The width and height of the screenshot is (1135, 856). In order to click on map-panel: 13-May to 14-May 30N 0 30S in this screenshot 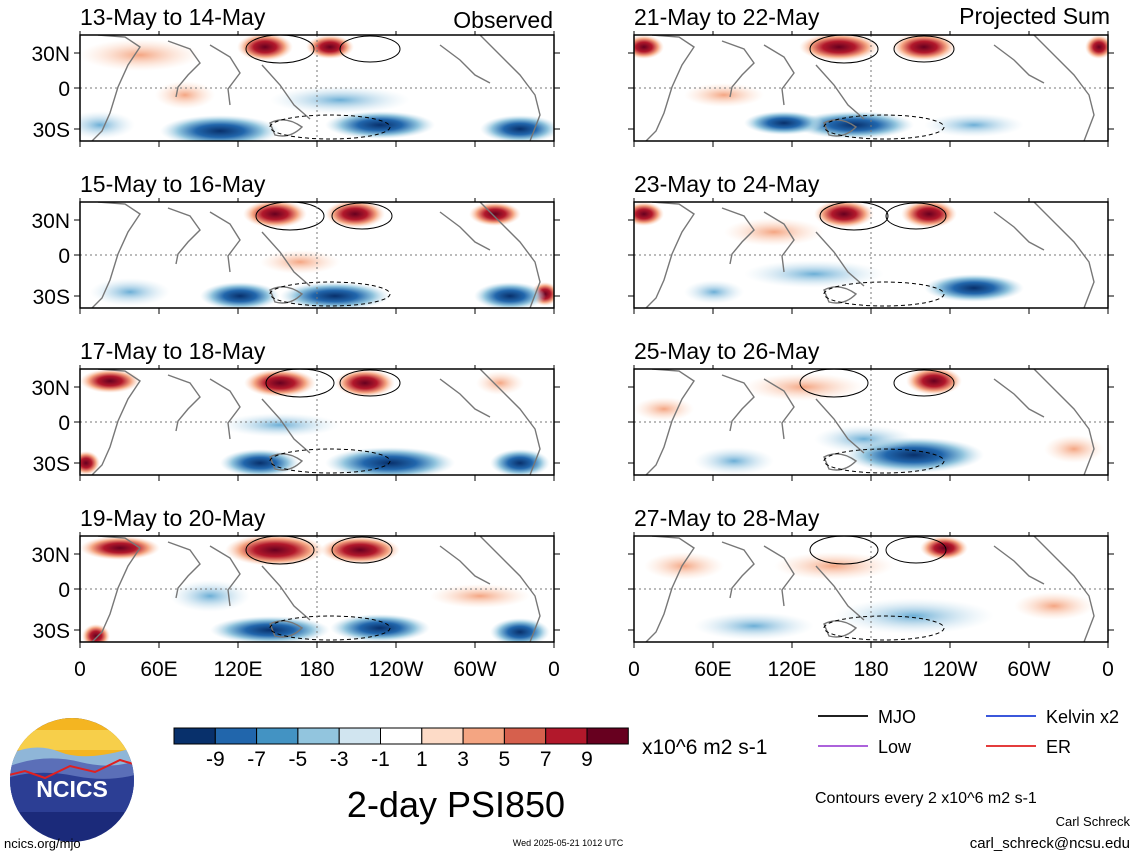, I will do `click(295, 75)`.